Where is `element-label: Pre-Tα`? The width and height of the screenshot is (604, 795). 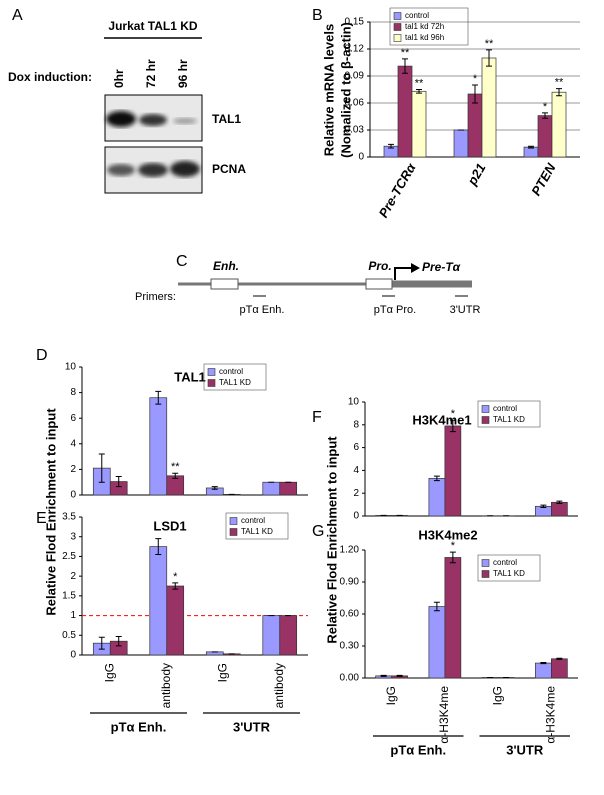 element-label: Pre-Tα is located at coordinates (441, 267).